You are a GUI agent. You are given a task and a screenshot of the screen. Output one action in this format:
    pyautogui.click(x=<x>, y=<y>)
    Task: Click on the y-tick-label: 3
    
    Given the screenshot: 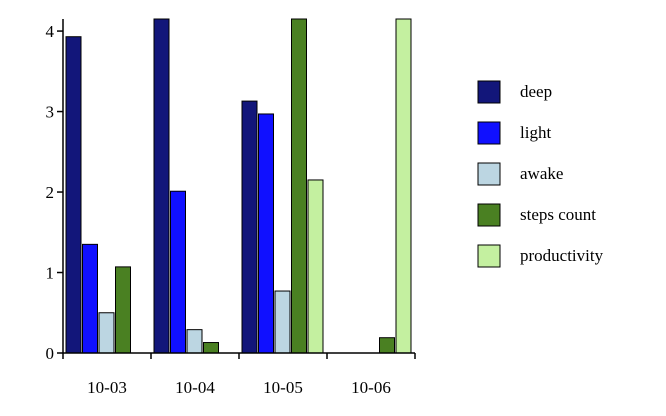 What is the action you would take?
    pyautogui.click(x=50, y=112)
    